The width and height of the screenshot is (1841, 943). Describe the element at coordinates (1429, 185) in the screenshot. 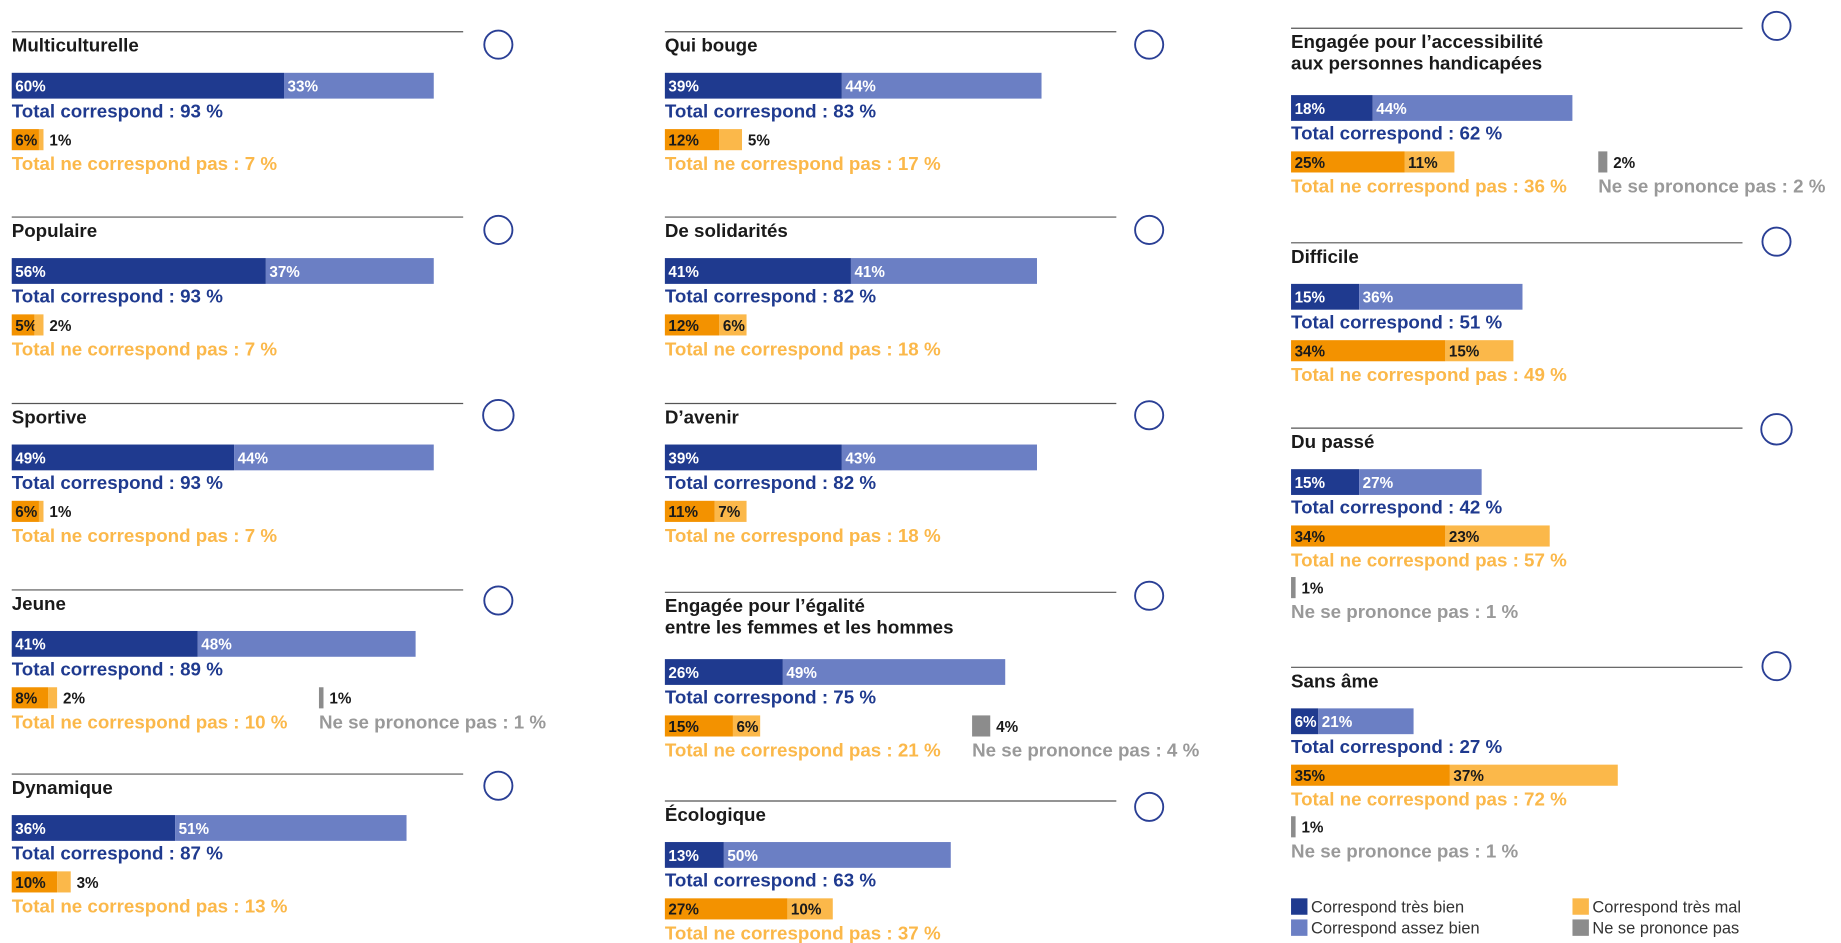

I see `total-ne-correspond: Total ne correspond pas : 36 %` at that location.